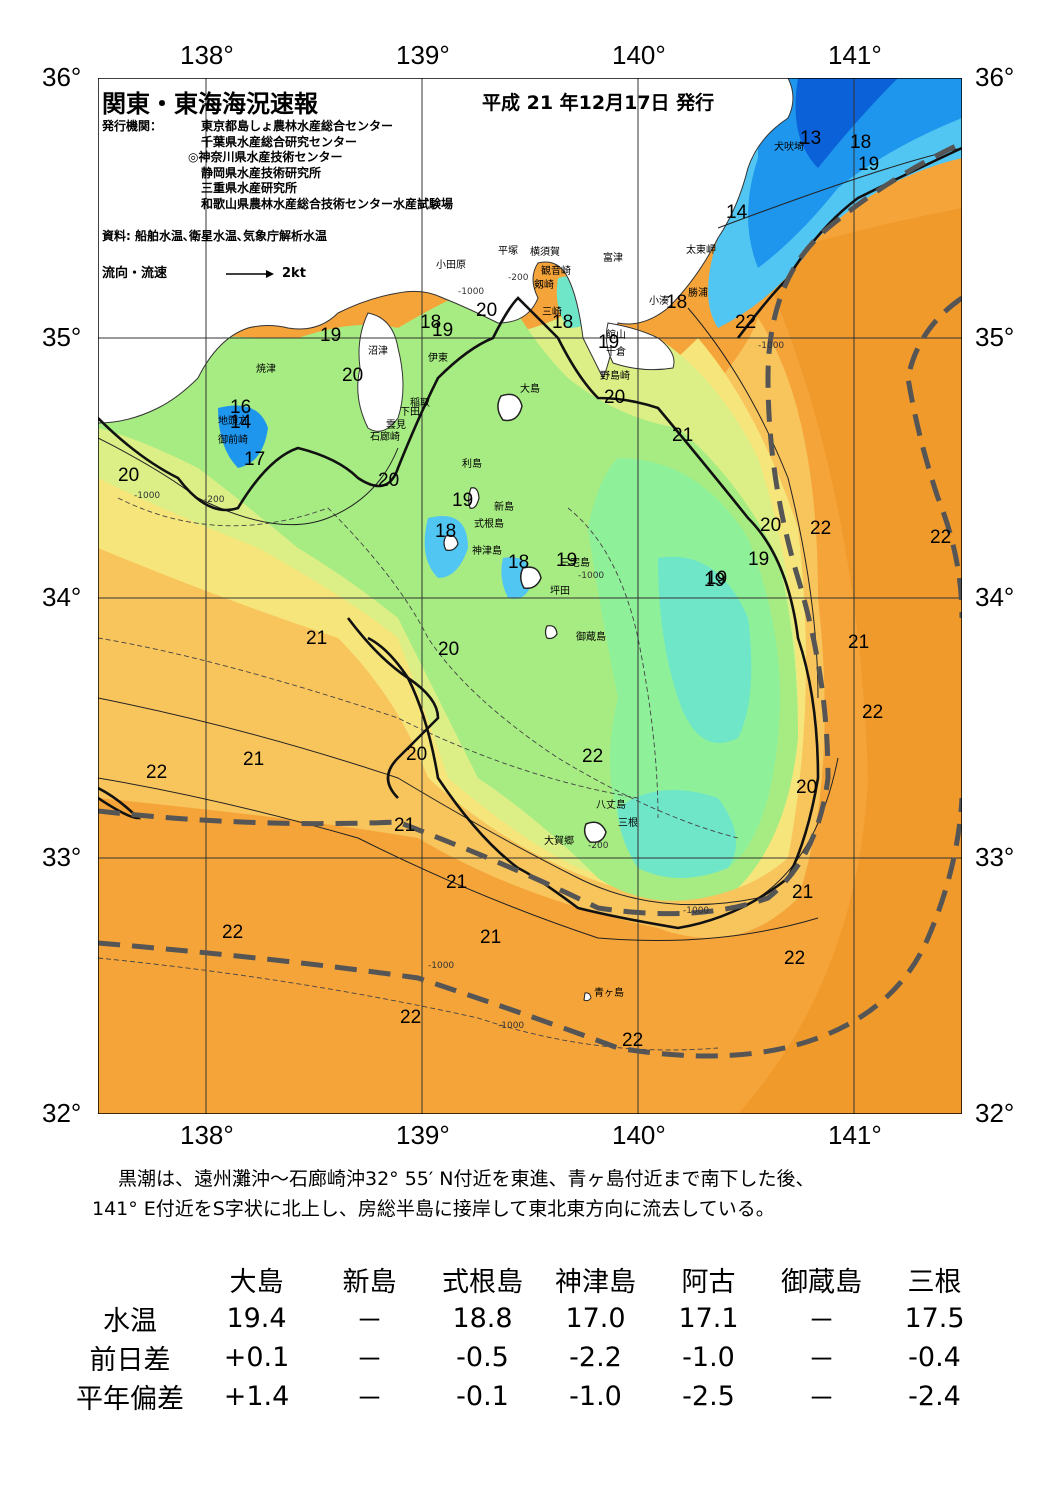  I want to click on place-name: 伊東, so click(438, 357).